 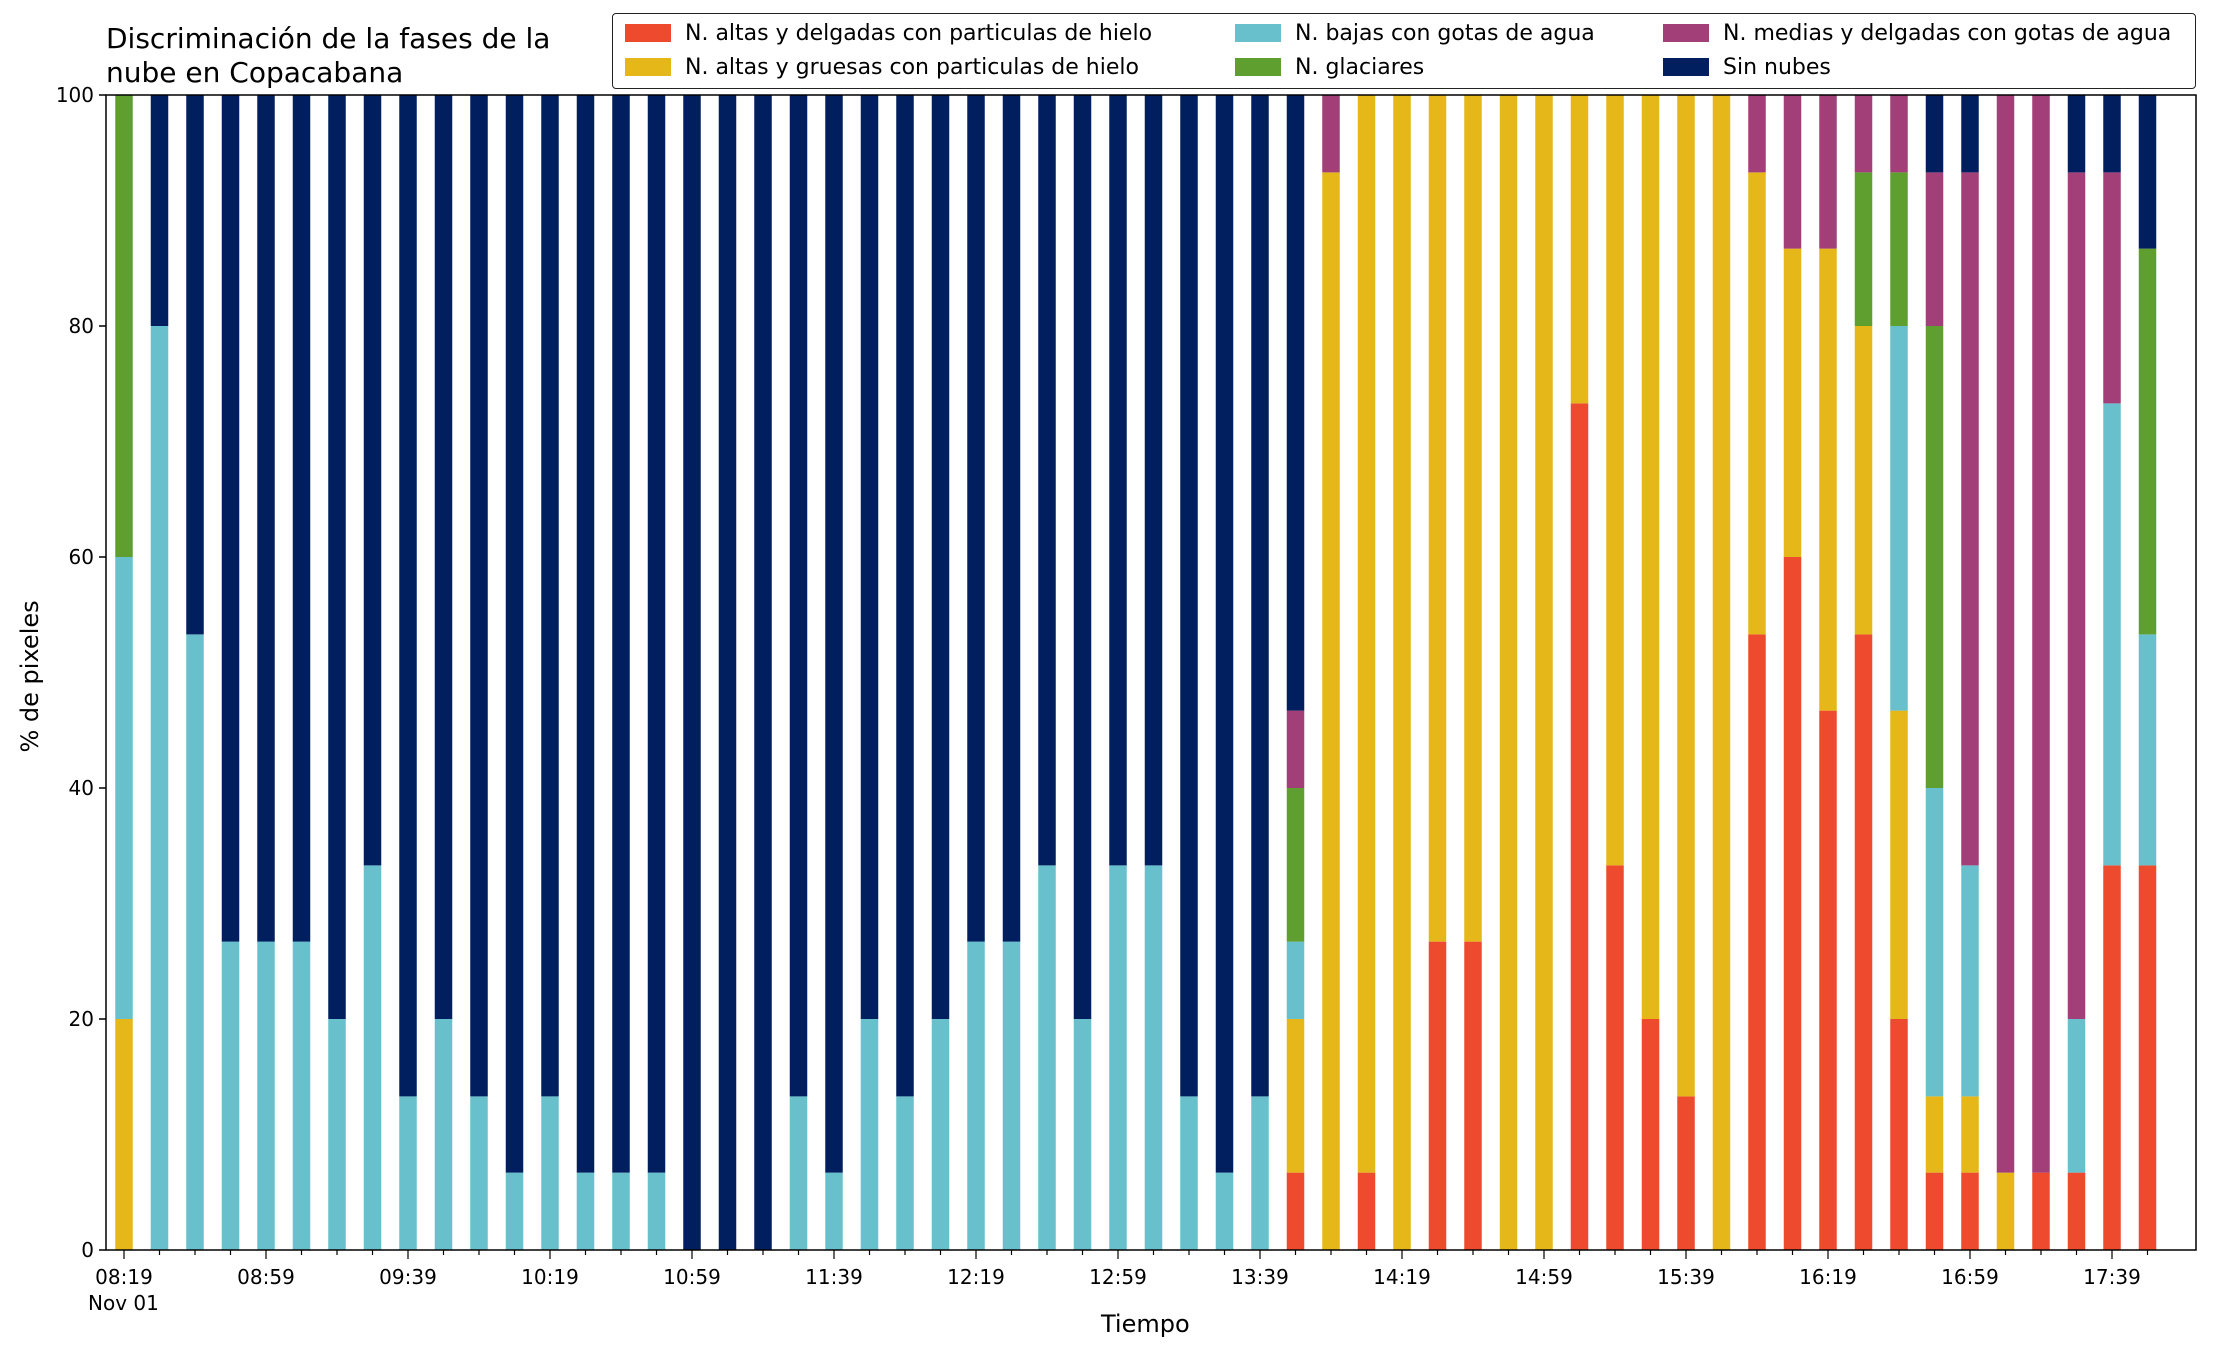 I want to click on bar-segment-1519-s1, so click(x=1615, y=480).